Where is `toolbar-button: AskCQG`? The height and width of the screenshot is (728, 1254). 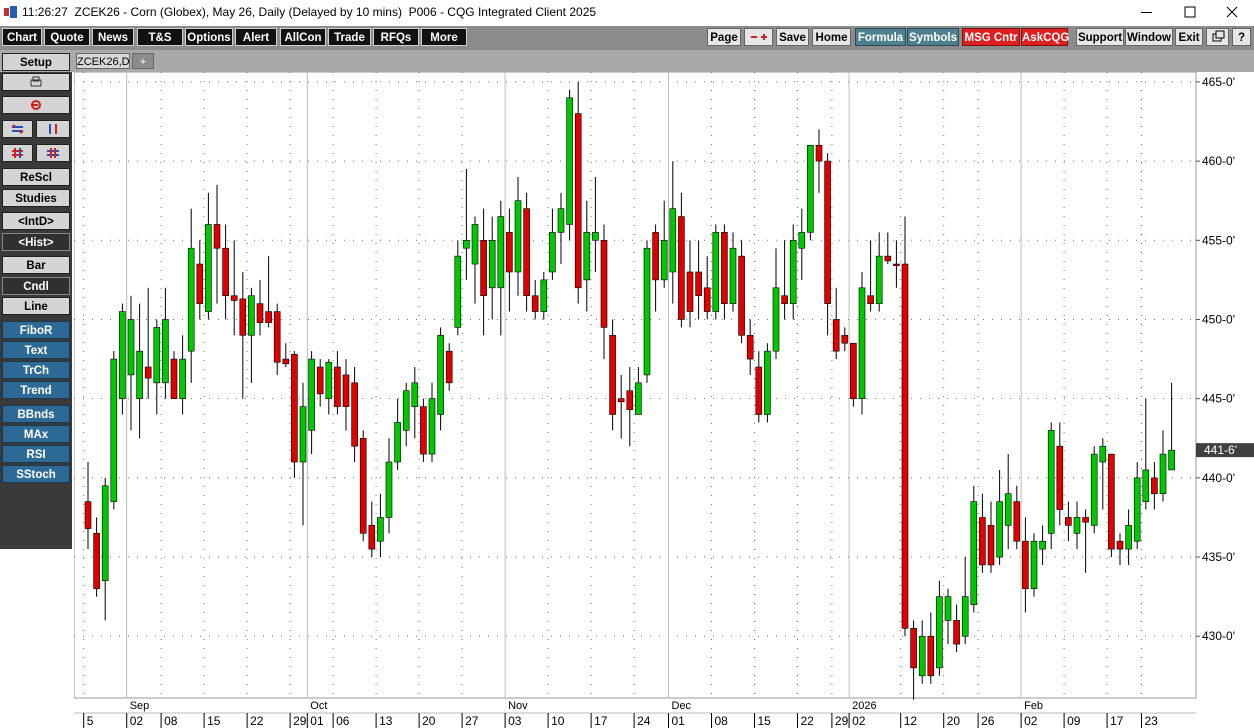
toolbar-button: AskCQG is located at coordinates (1045, 37).